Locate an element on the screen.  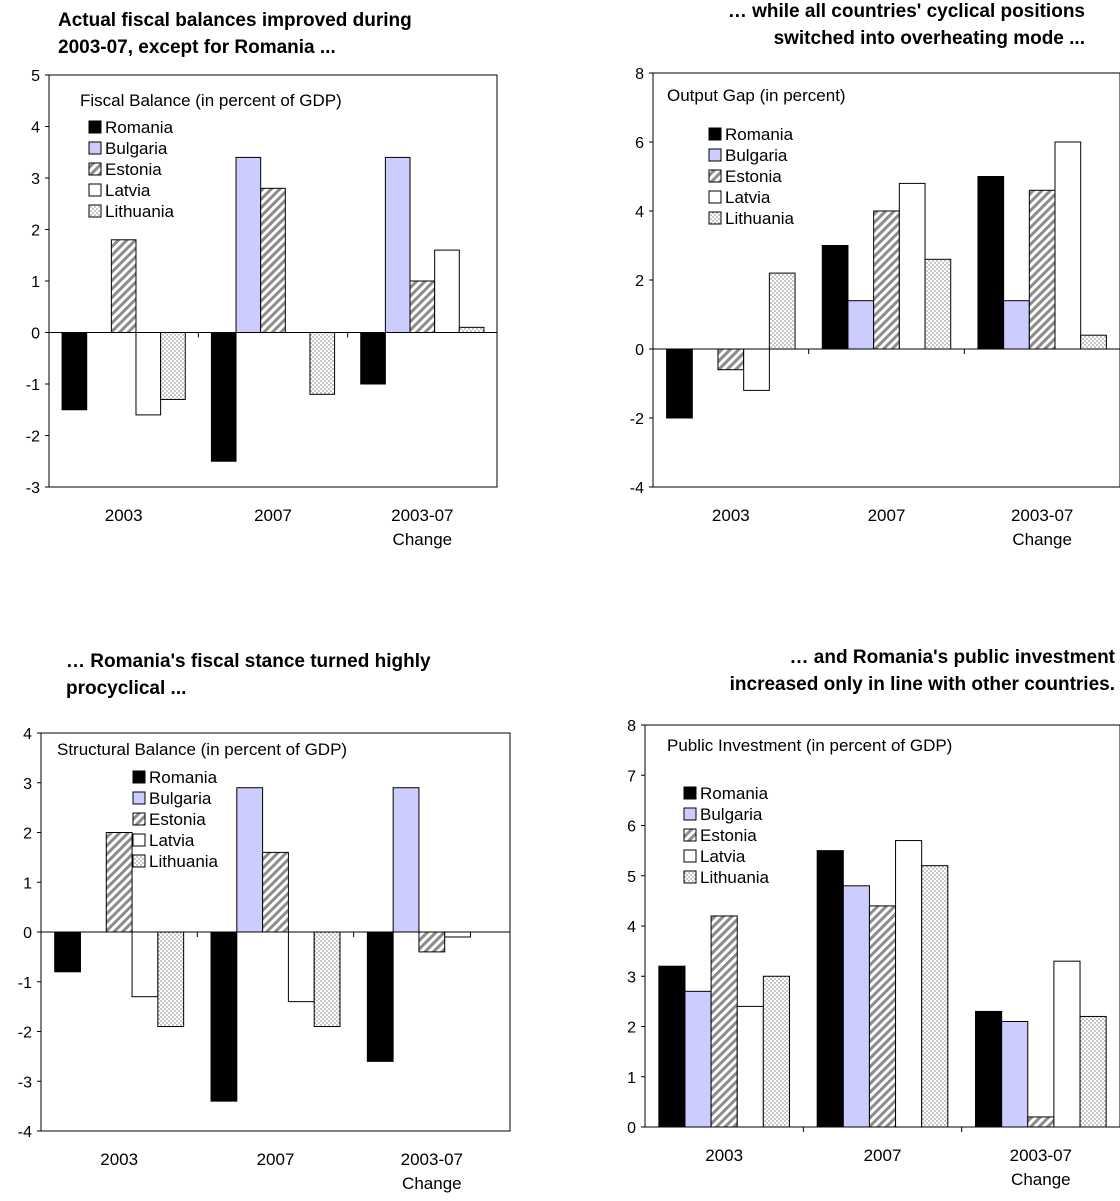
y-tick-label: 4 is located at coordinates (35, 128).